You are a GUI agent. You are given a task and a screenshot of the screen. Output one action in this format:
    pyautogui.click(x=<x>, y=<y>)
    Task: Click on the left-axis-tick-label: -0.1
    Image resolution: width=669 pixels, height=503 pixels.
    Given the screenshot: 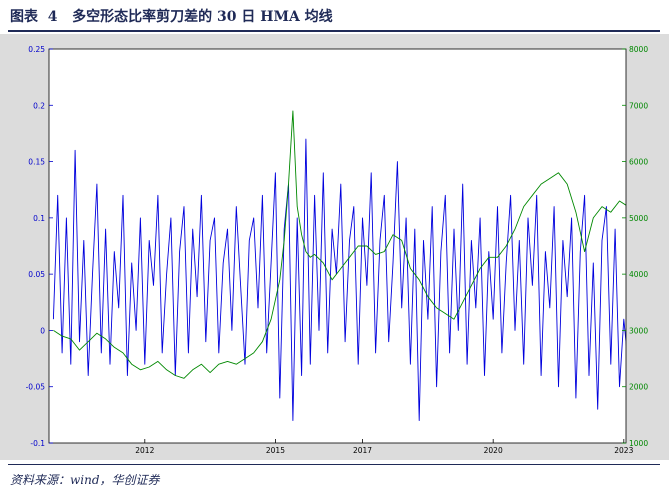 What is the action you would take?
    pyautogui.click(x=37, y=443)
    